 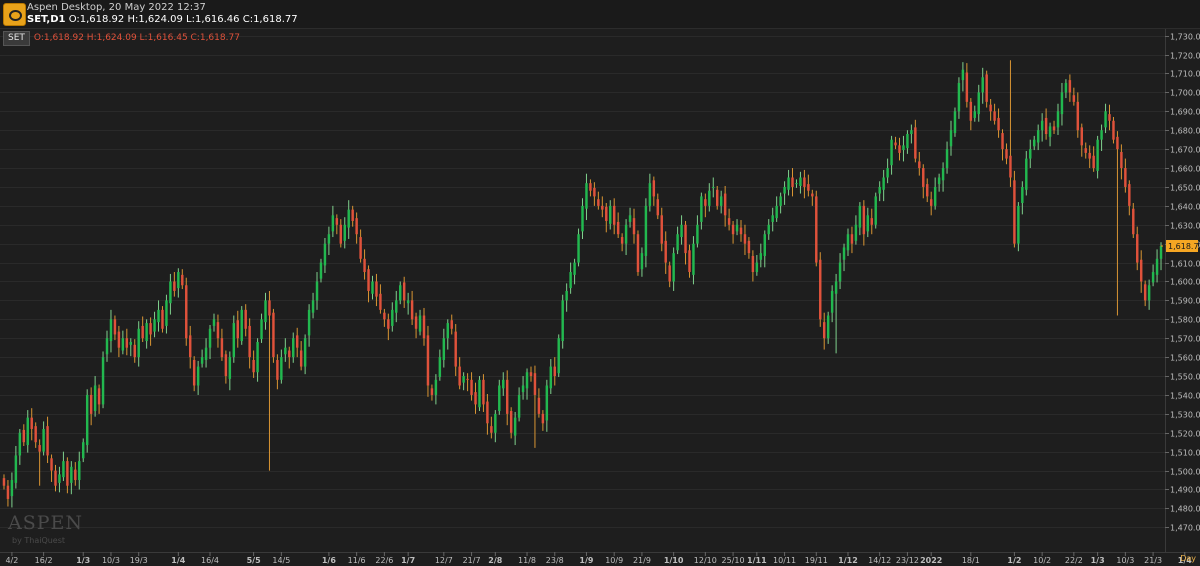 What do you see at coordinates (907, 560) in the screenshot?
I see `time-tick-label: 23/12` at bounding box center [907, 560].